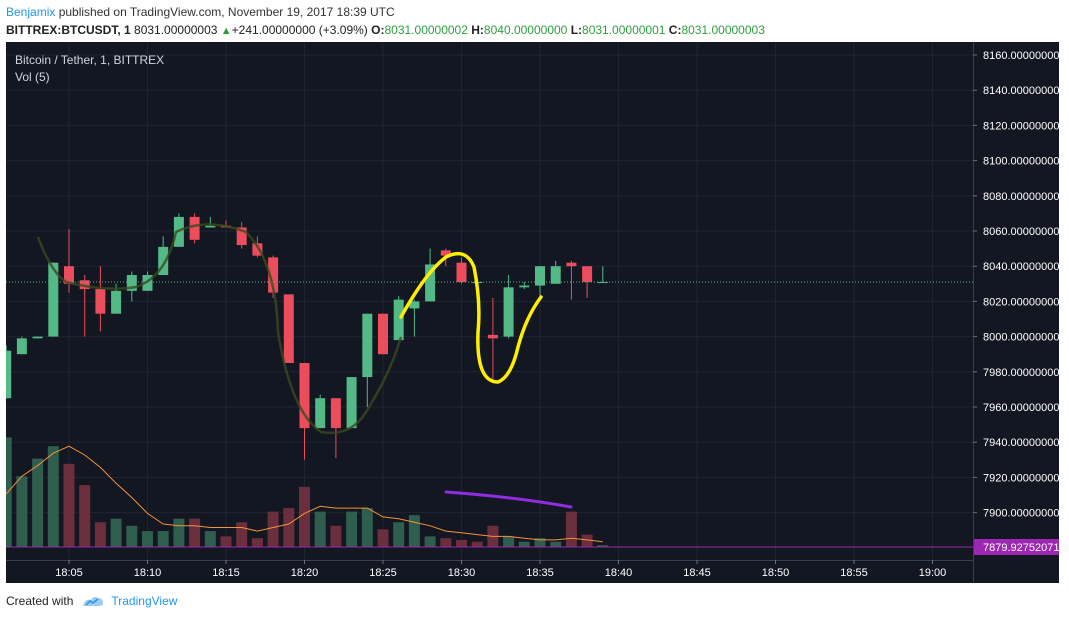  I want to click on close-label: C:, so click(675, 30).